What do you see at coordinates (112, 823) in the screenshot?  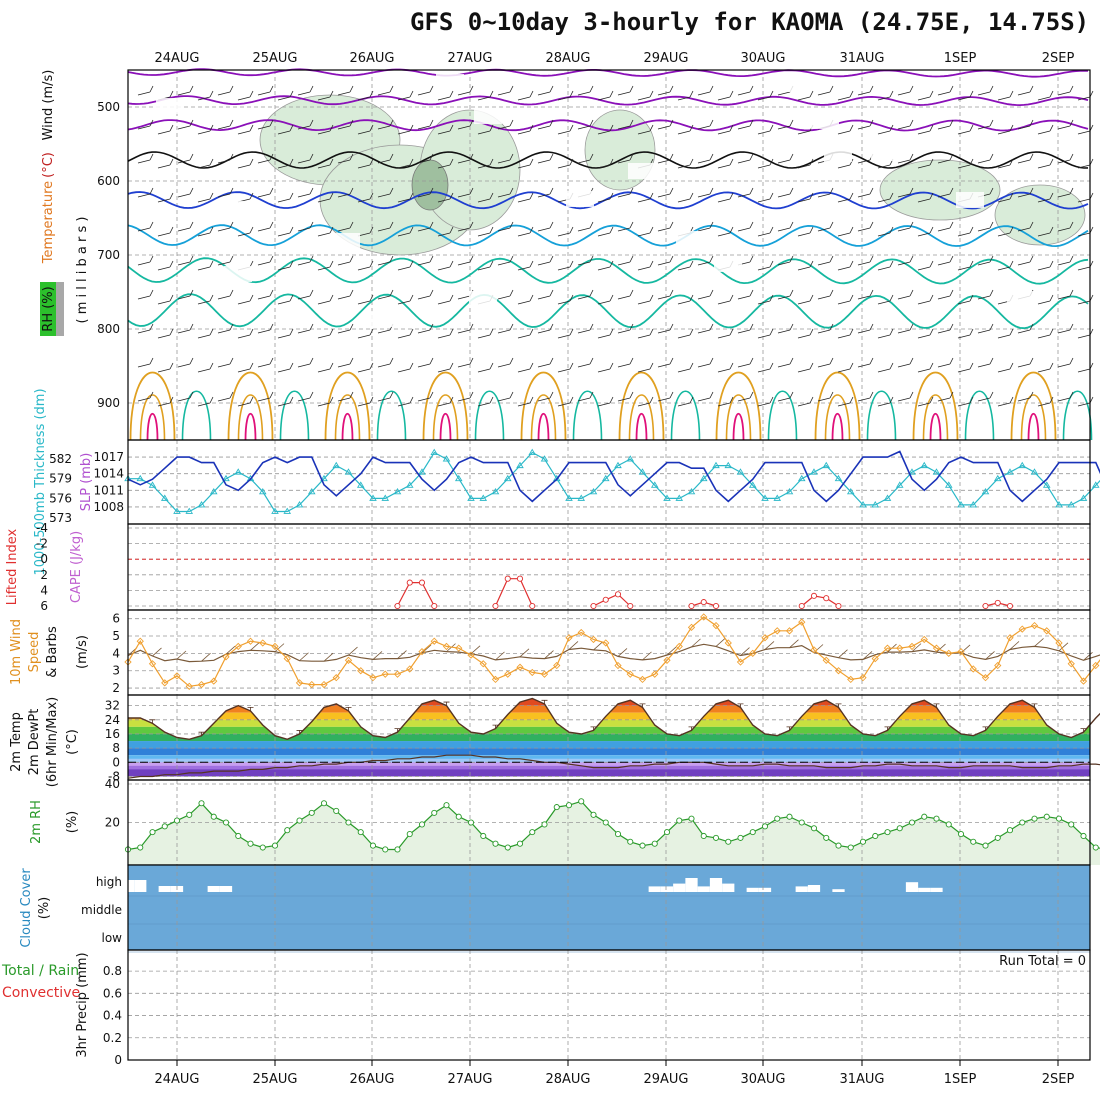 I see `rh-ytick-20: 20` at bounding box center [112, 823].